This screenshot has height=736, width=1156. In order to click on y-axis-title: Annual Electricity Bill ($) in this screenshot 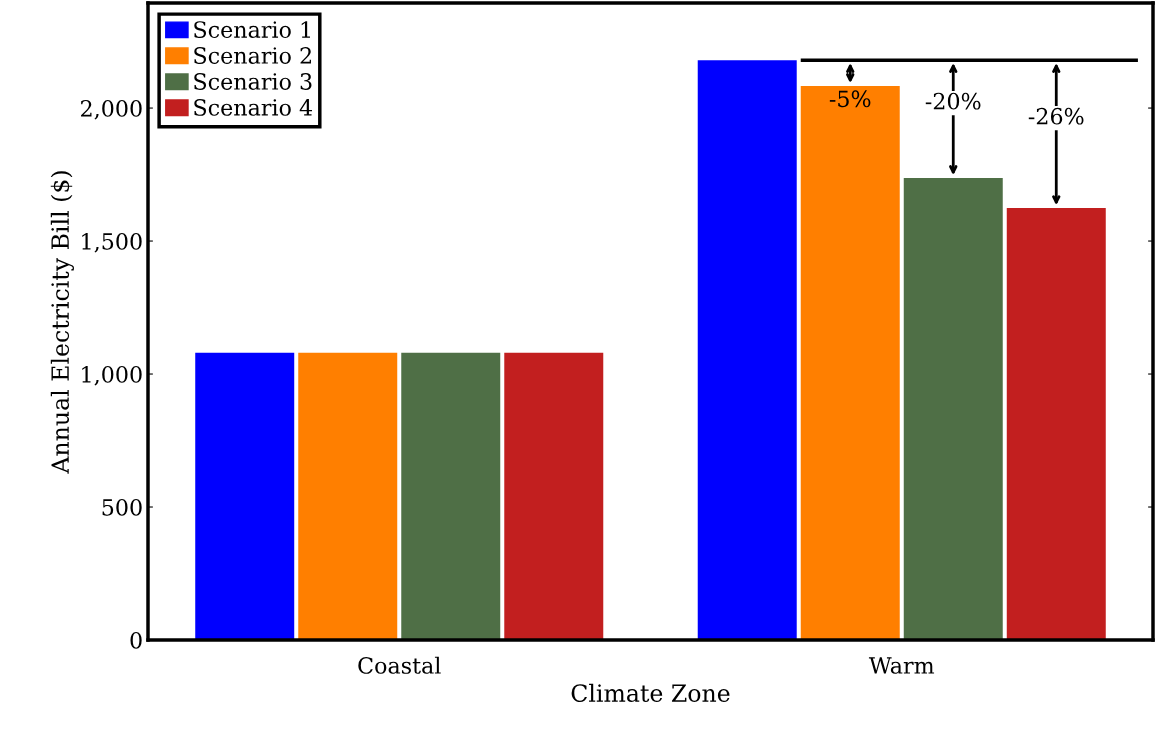, I will do `click(62, 322)`.